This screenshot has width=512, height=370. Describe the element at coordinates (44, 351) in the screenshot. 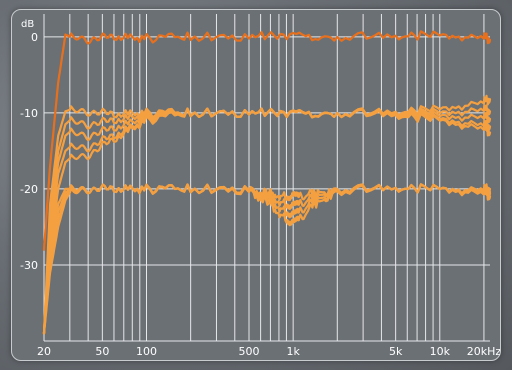

I see `x-tick-label: 20` at that location.